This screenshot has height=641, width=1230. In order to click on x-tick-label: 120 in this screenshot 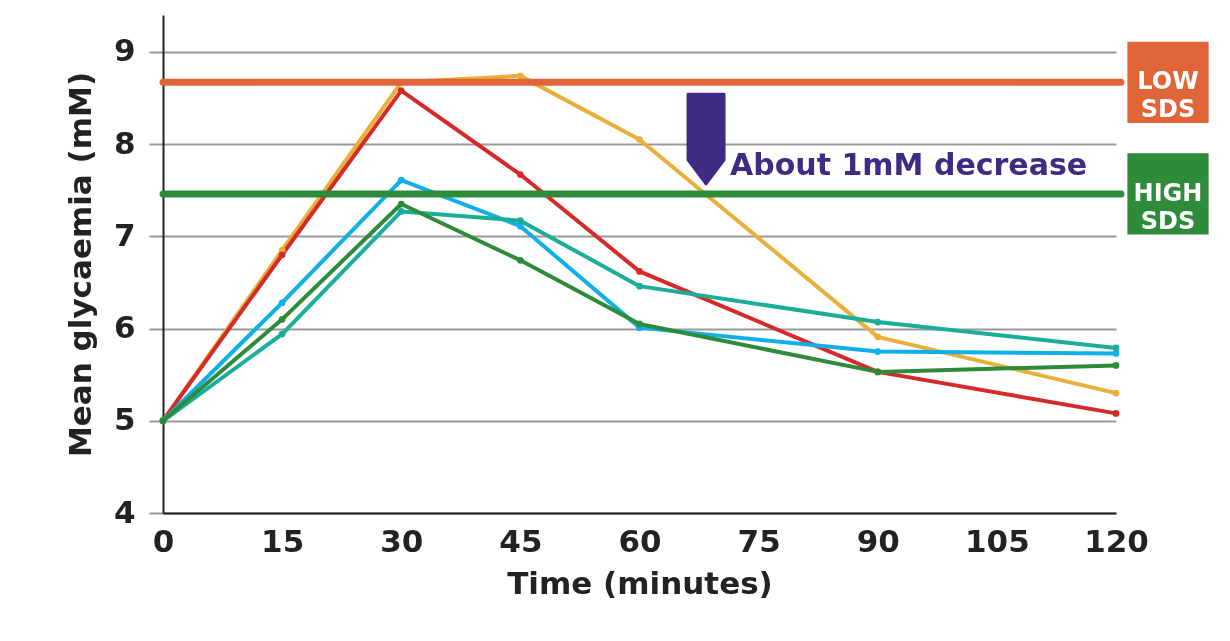, I will do `click(1116, 540)`.